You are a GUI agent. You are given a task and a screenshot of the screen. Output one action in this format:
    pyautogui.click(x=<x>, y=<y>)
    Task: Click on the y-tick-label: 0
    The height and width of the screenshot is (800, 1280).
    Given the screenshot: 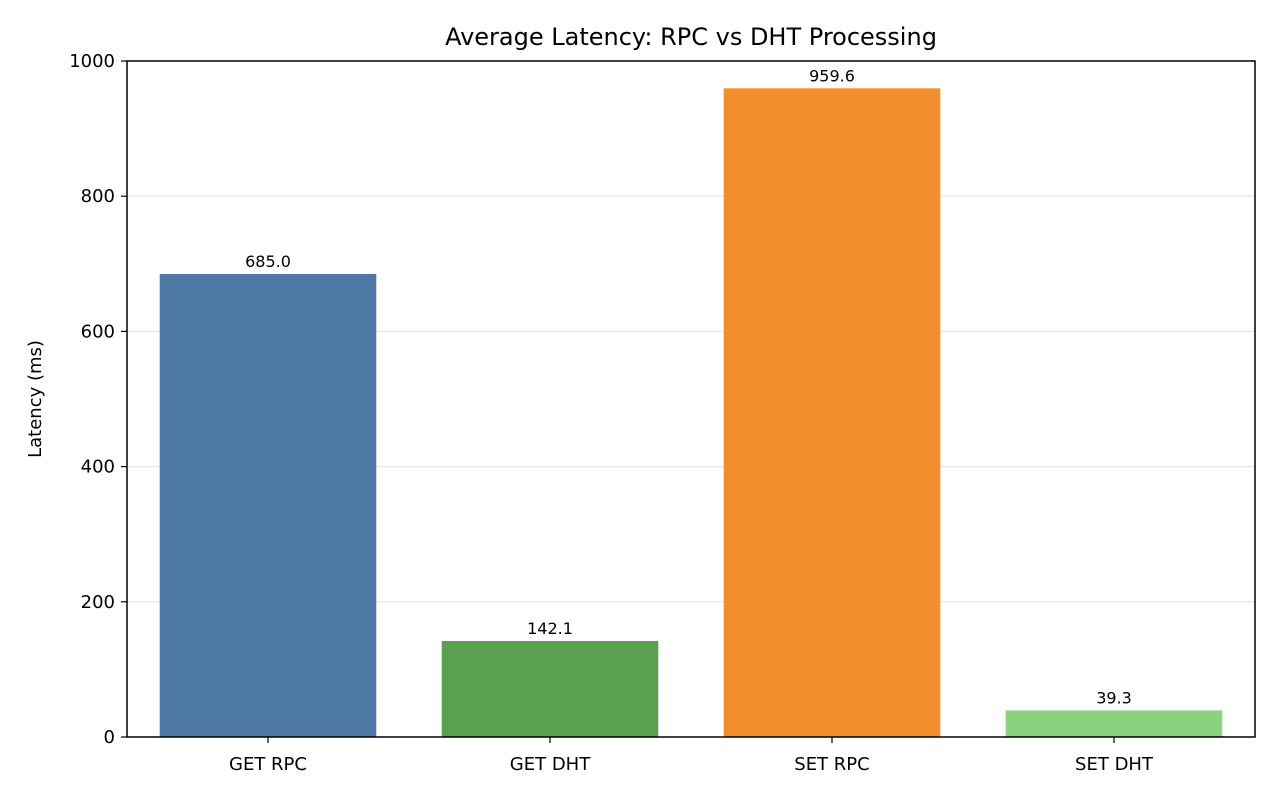 What is the action you would take?
    pyautogui.click(x=109, y=737)
    